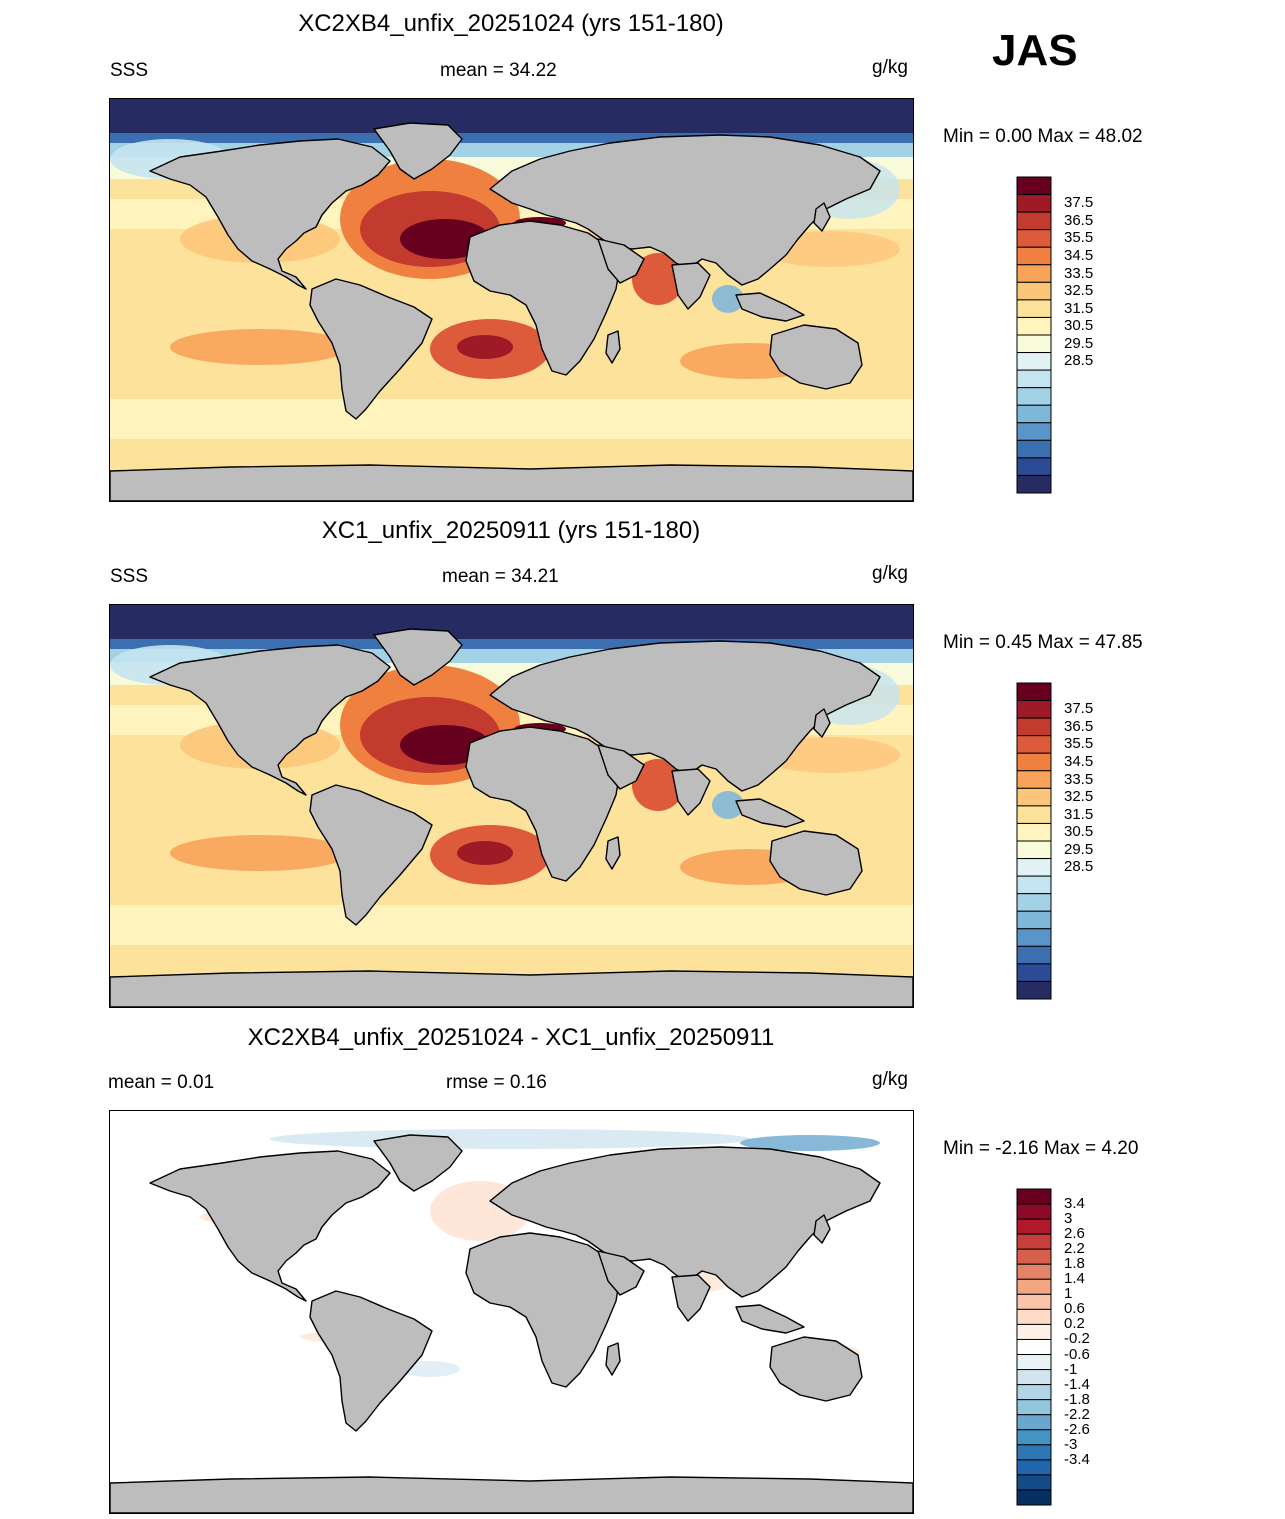  I want to click on colorbar-tick-label: -2.2, so click(1077, 1414).